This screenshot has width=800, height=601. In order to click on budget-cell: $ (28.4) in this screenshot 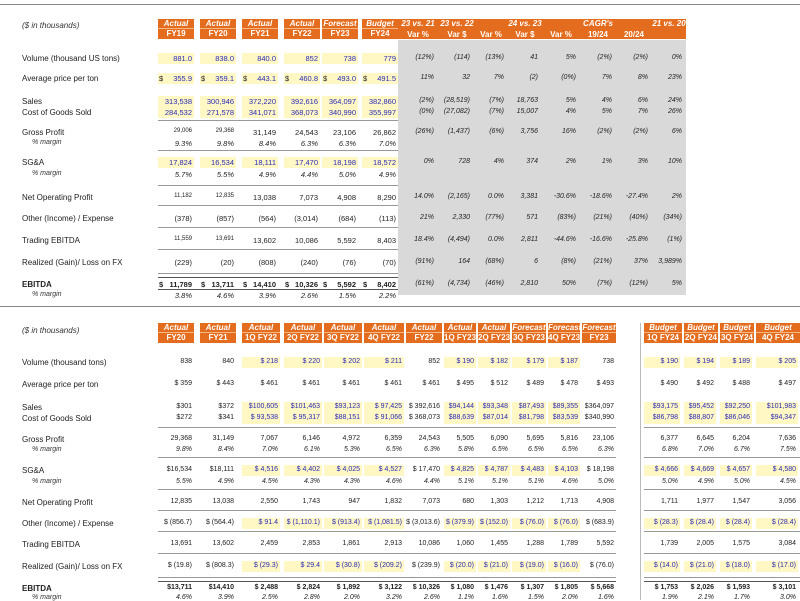, I will do `click(783, 522)`.